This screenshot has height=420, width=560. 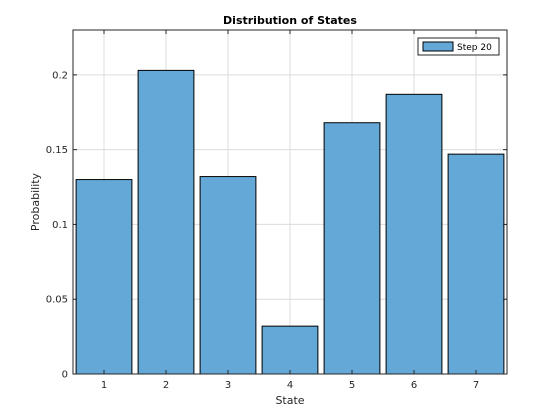 I want to click on y-tick-label: 0.1, so click(x=60, y=225).